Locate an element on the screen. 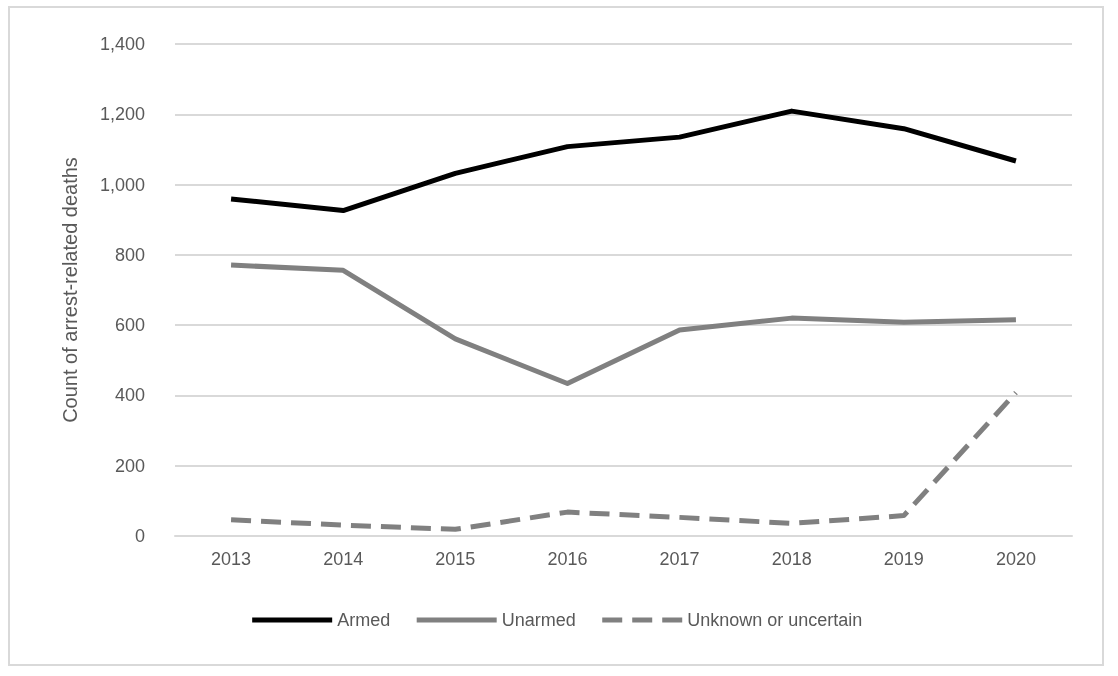  y-axis-title: Count of arrest-related deaths is located at coordinates (70, 290).